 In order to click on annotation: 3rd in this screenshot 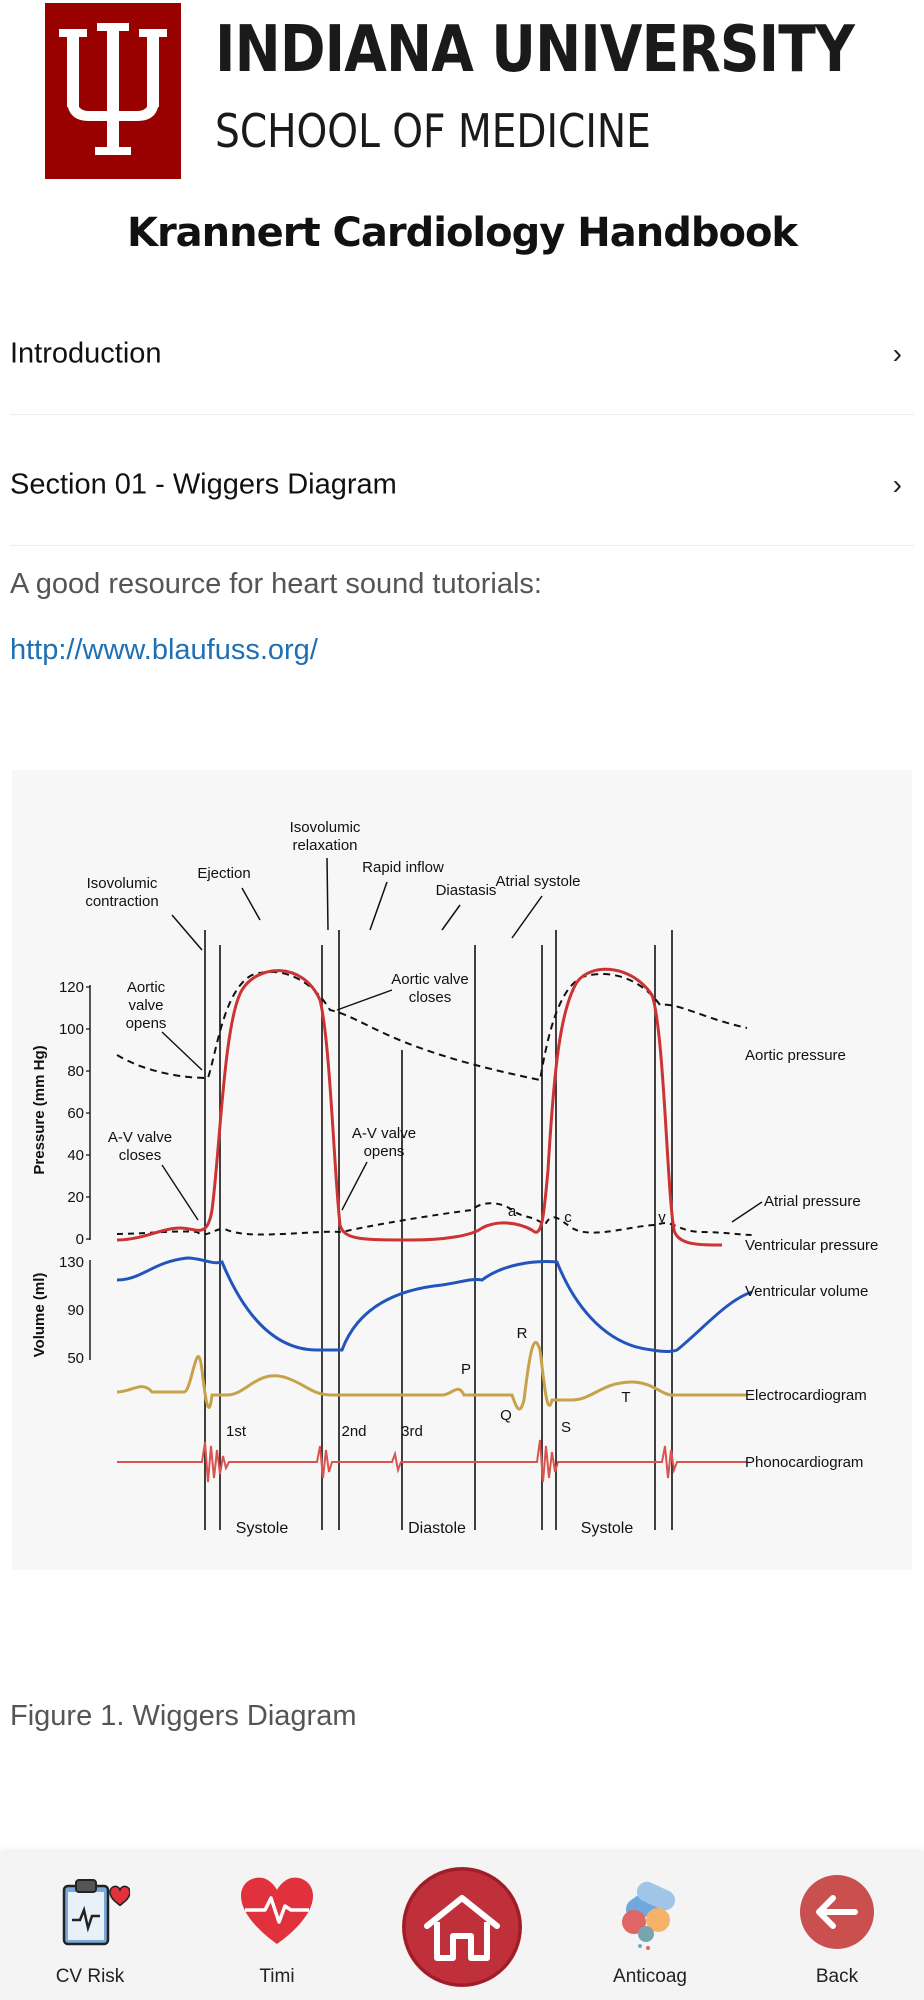, I will do `click(412, 1431)`.